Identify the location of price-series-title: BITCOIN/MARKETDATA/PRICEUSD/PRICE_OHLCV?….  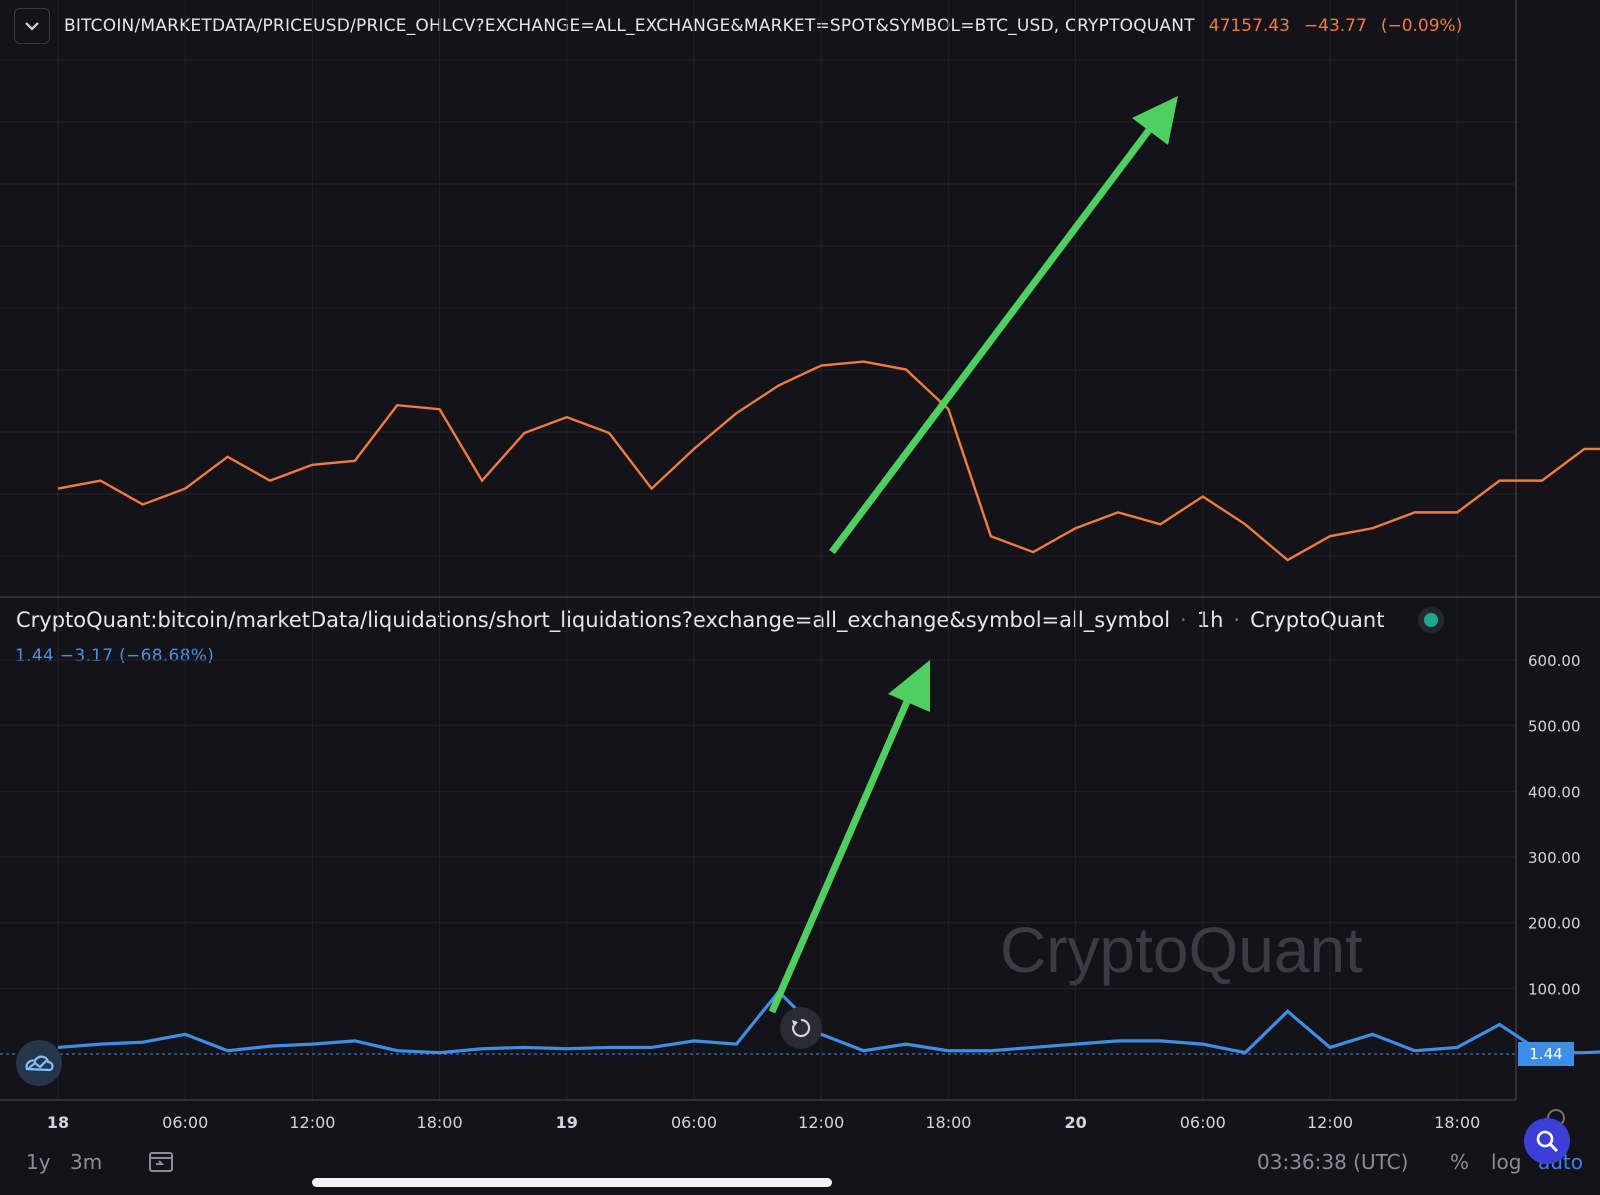
(629, 26).